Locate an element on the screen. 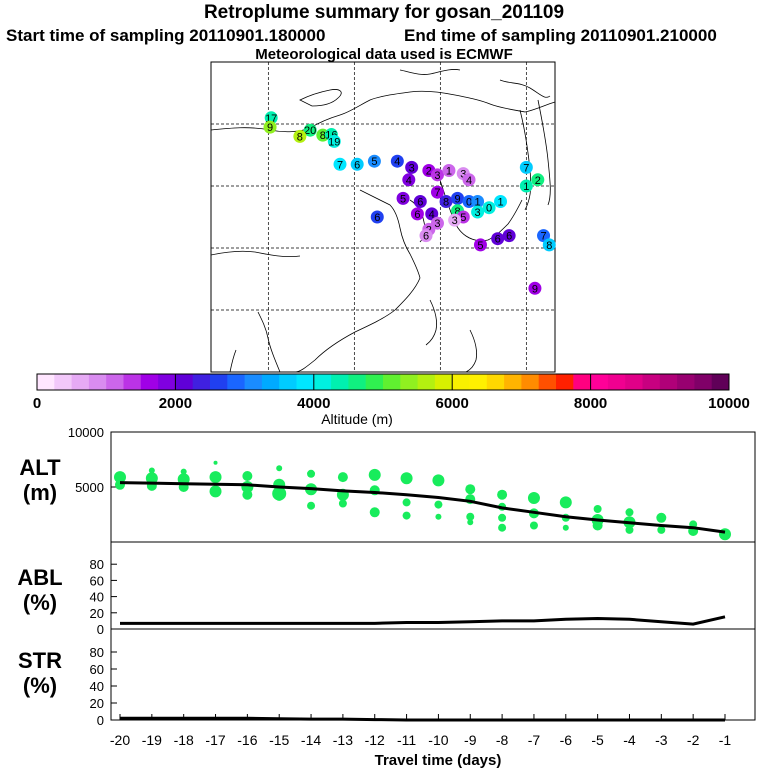 This screenshot has height=768, width=768. map-point-label: 5 is located at coordinates (463, 218).